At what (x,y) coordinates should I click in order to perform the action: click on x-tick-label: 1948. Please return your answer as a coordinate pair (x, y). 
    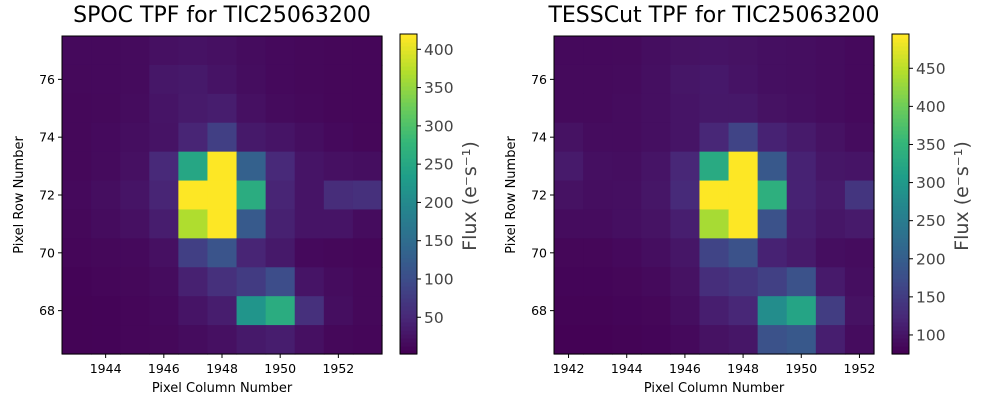
    Looking at the image, I should click on (743, 368).